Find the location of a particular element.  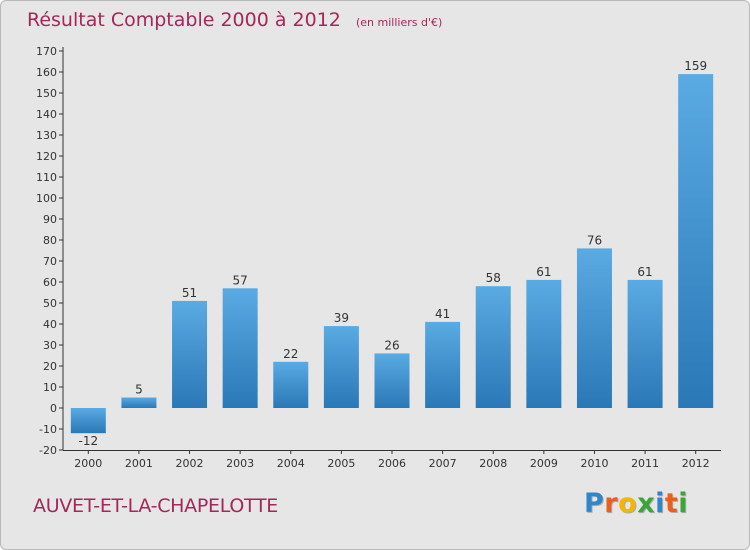

x-tick-label: 2005 is located at coordinates (341, 463).